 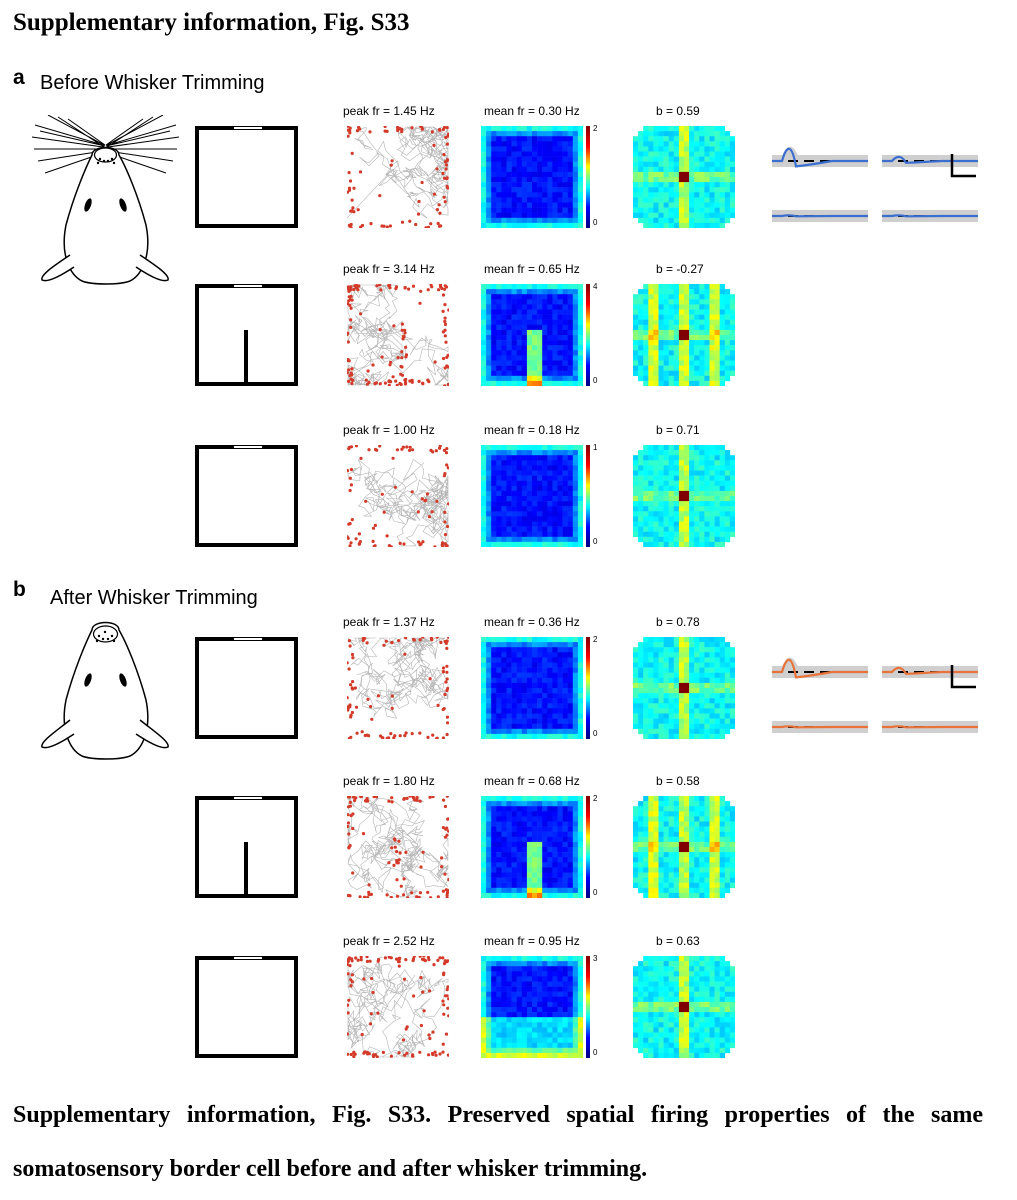 What do you see at coordinates (680, 269) in the screenshot?
I see `border-score-label: b = -0.27` at bounding box center [680, 269].